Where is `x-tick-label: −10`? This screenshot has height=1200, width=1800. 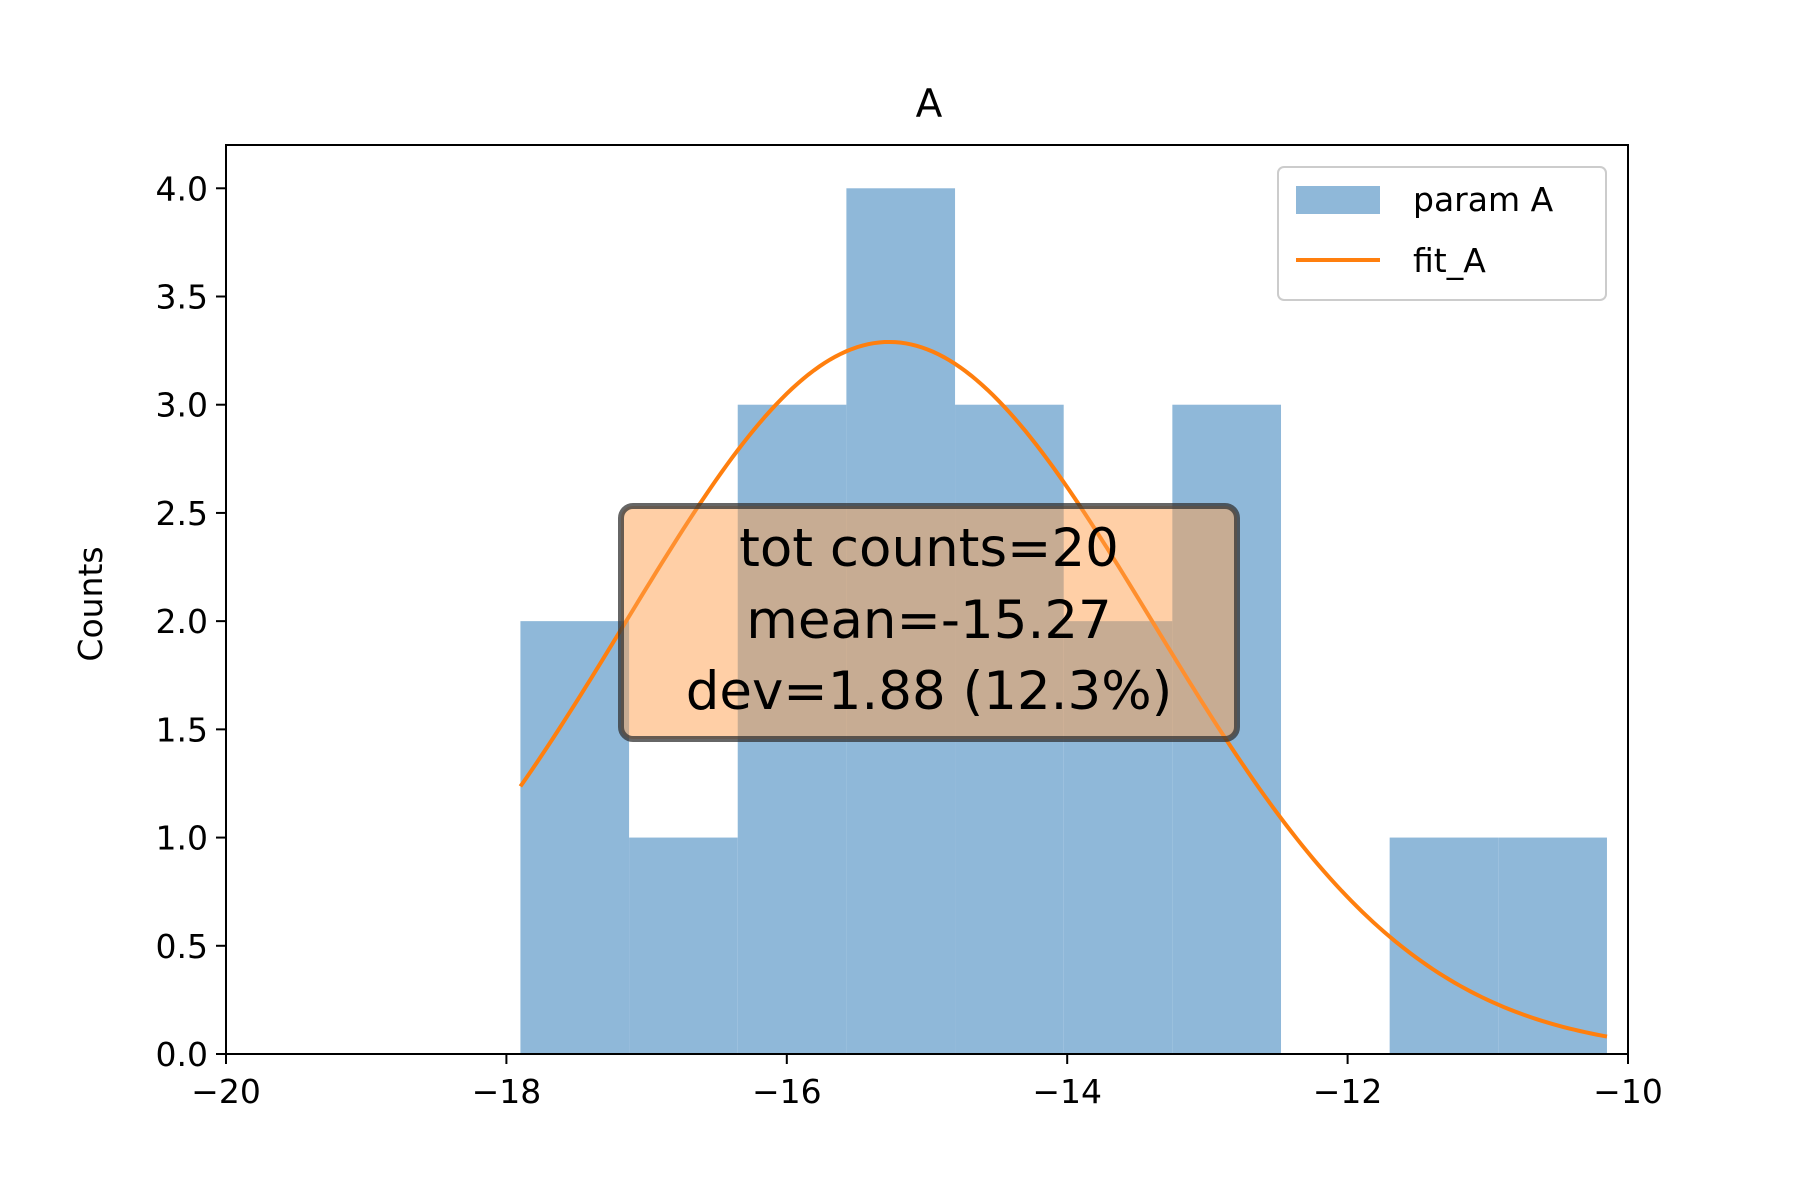 x-tick-label: −10 is located at coordinates (1628, 1091).